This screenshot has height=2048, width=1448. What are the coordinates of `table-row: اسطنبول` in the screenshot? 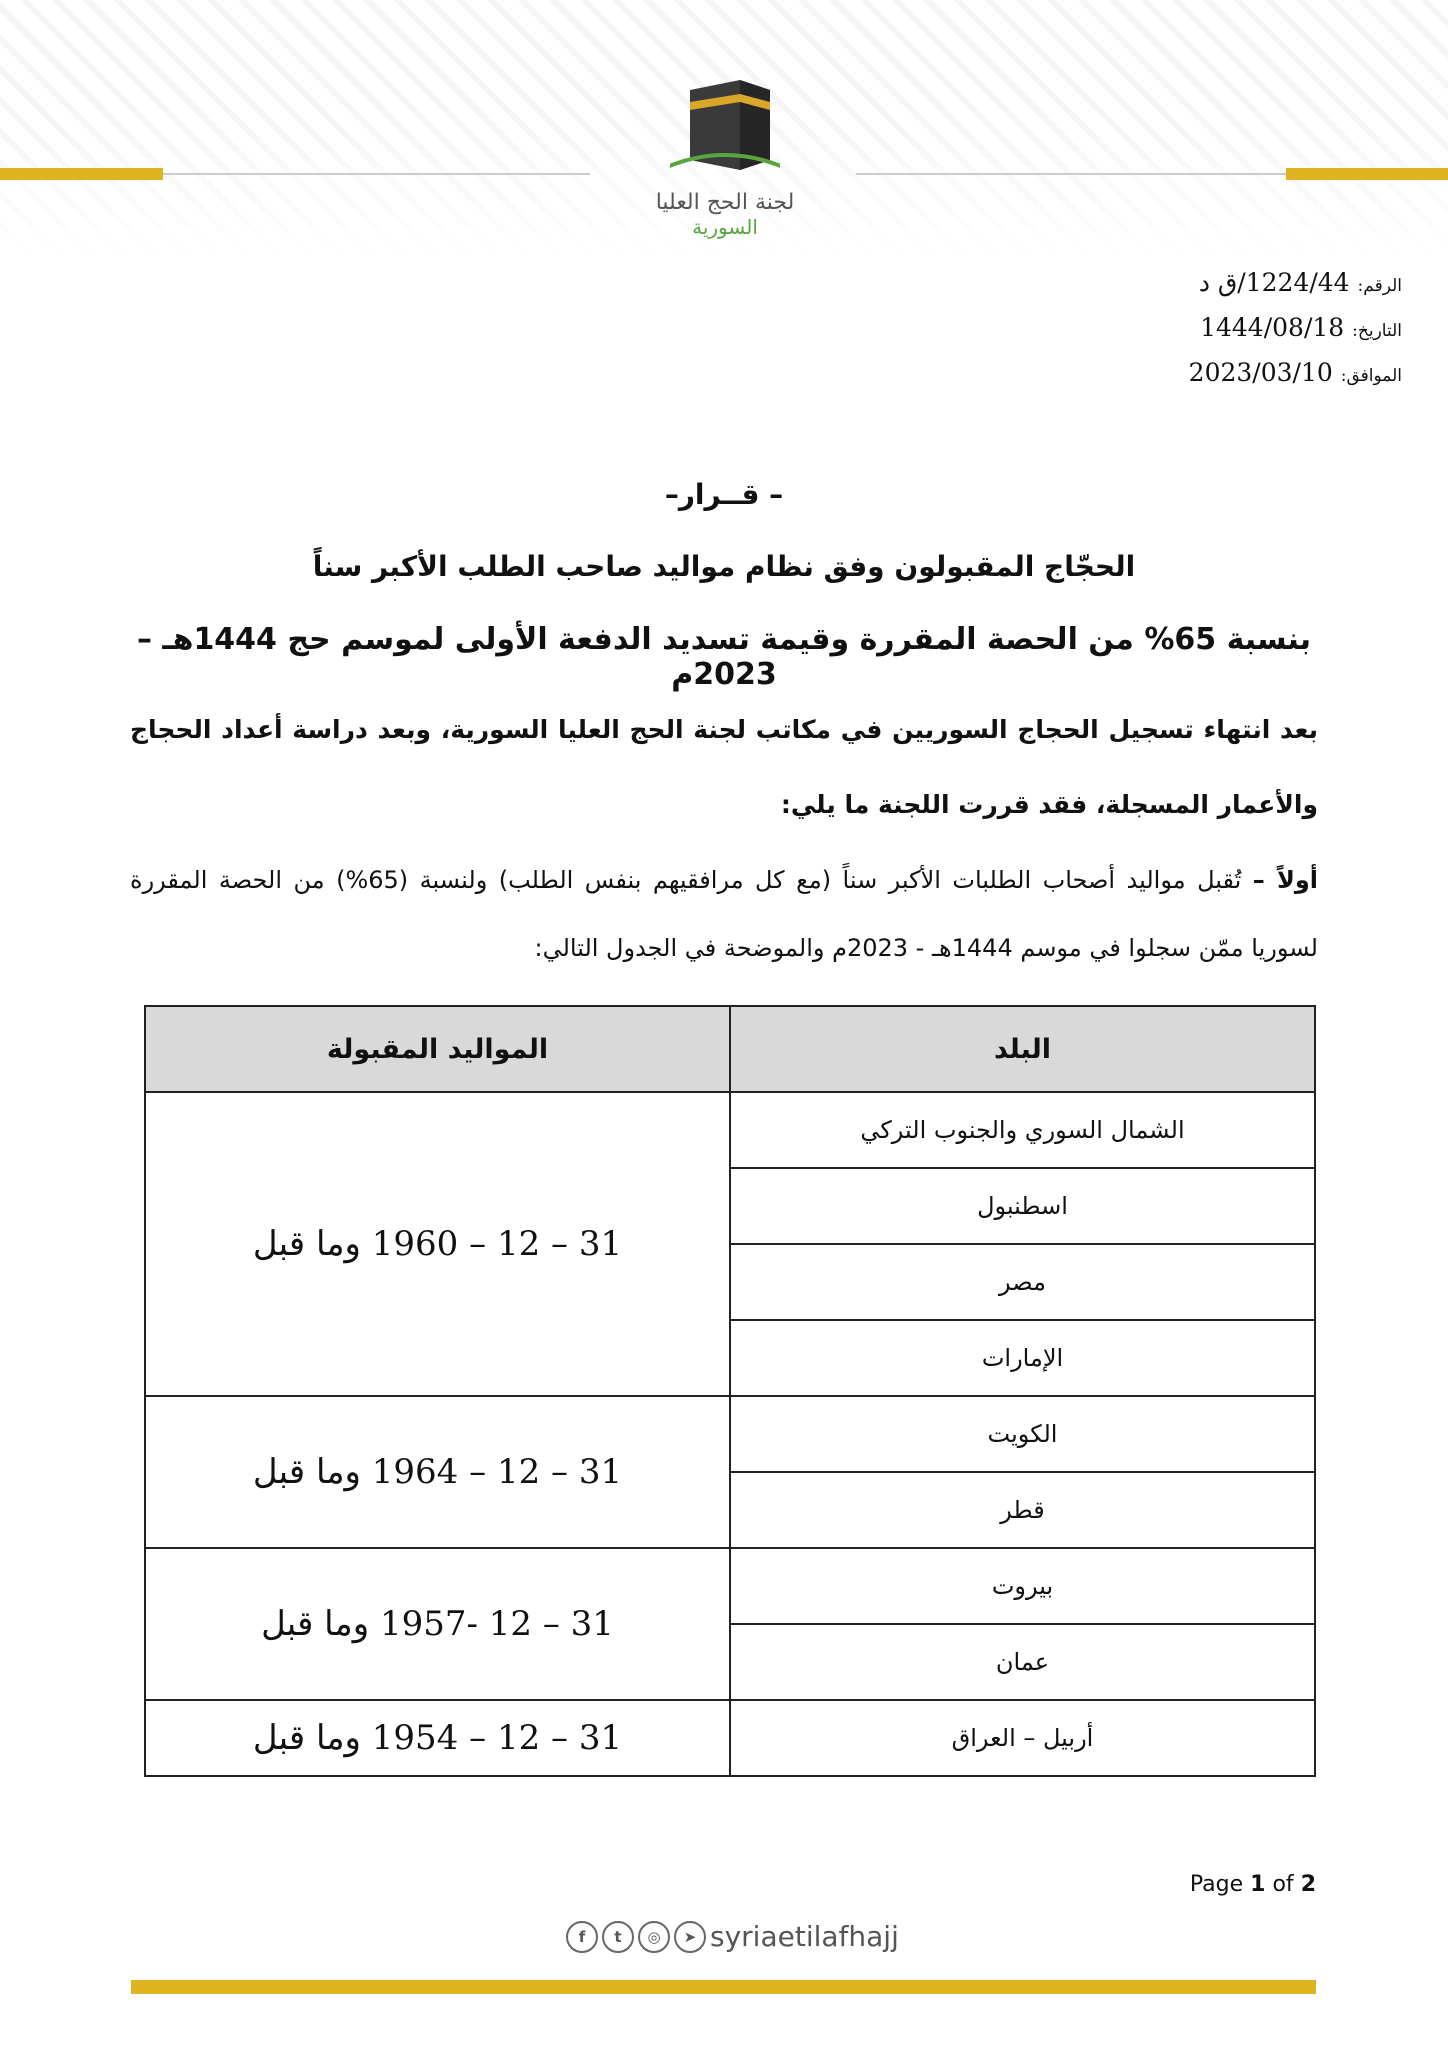 It's located at (730, 1206).